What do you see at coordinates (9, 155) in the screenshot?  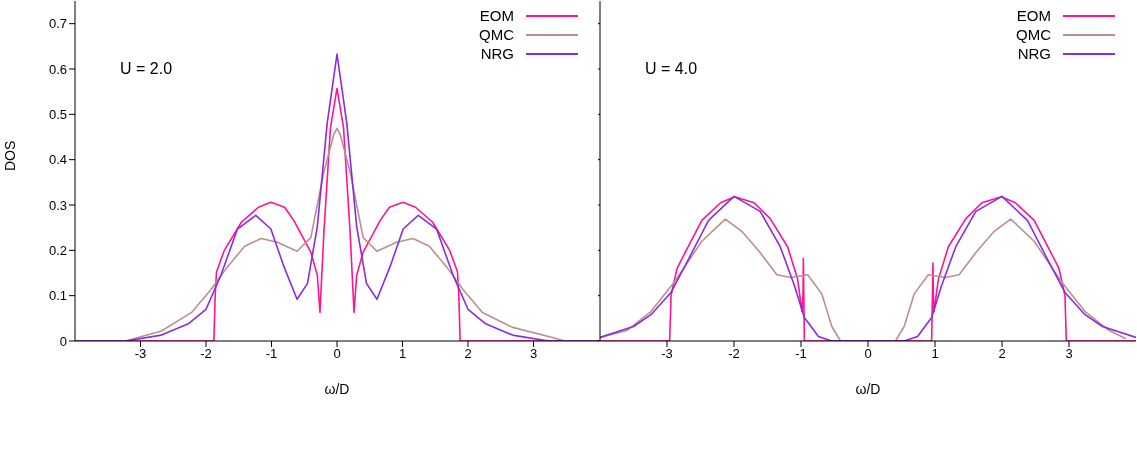 I see `y-axis-title: DOS` at bounding box center [9, 155].